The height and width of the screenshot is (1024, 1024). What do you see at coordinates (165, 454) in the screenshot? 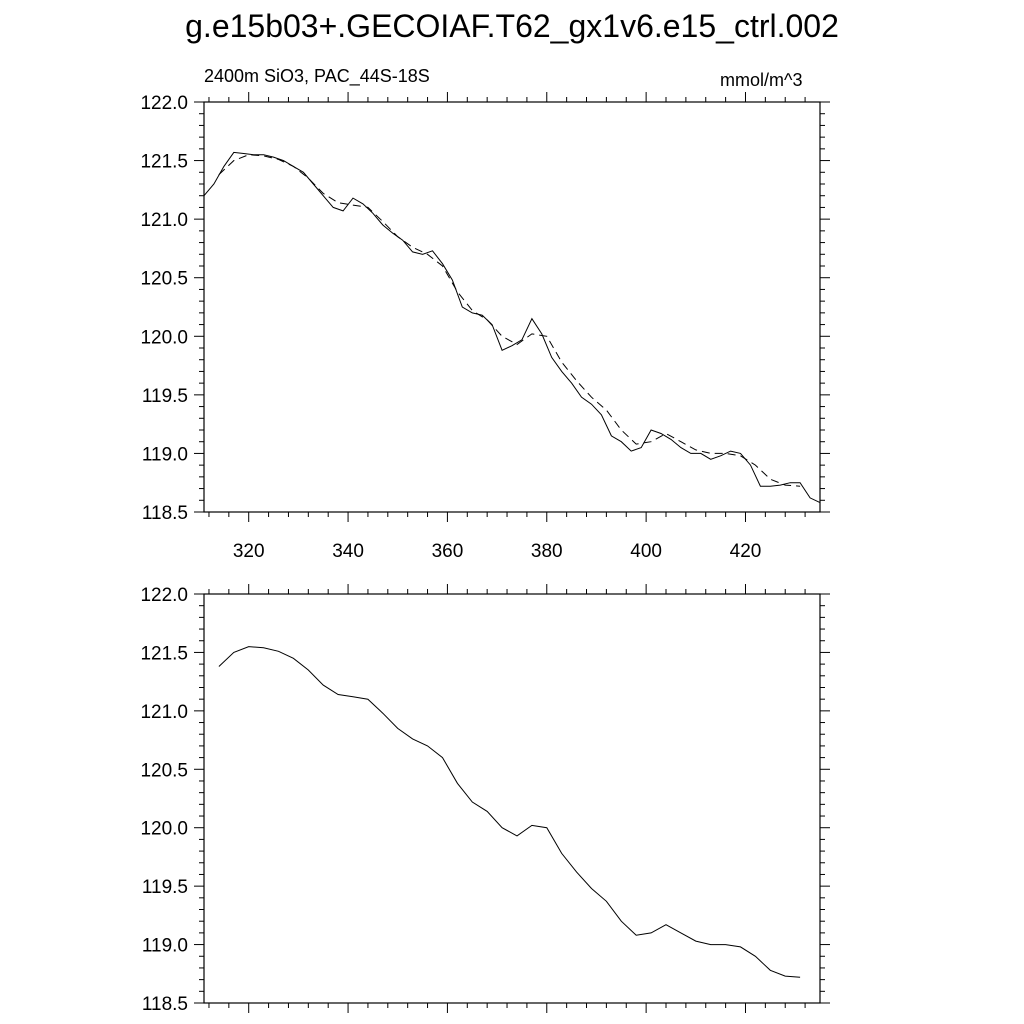
I see `top-y-tick-label: 119.0` at bounding box center [165, 454].